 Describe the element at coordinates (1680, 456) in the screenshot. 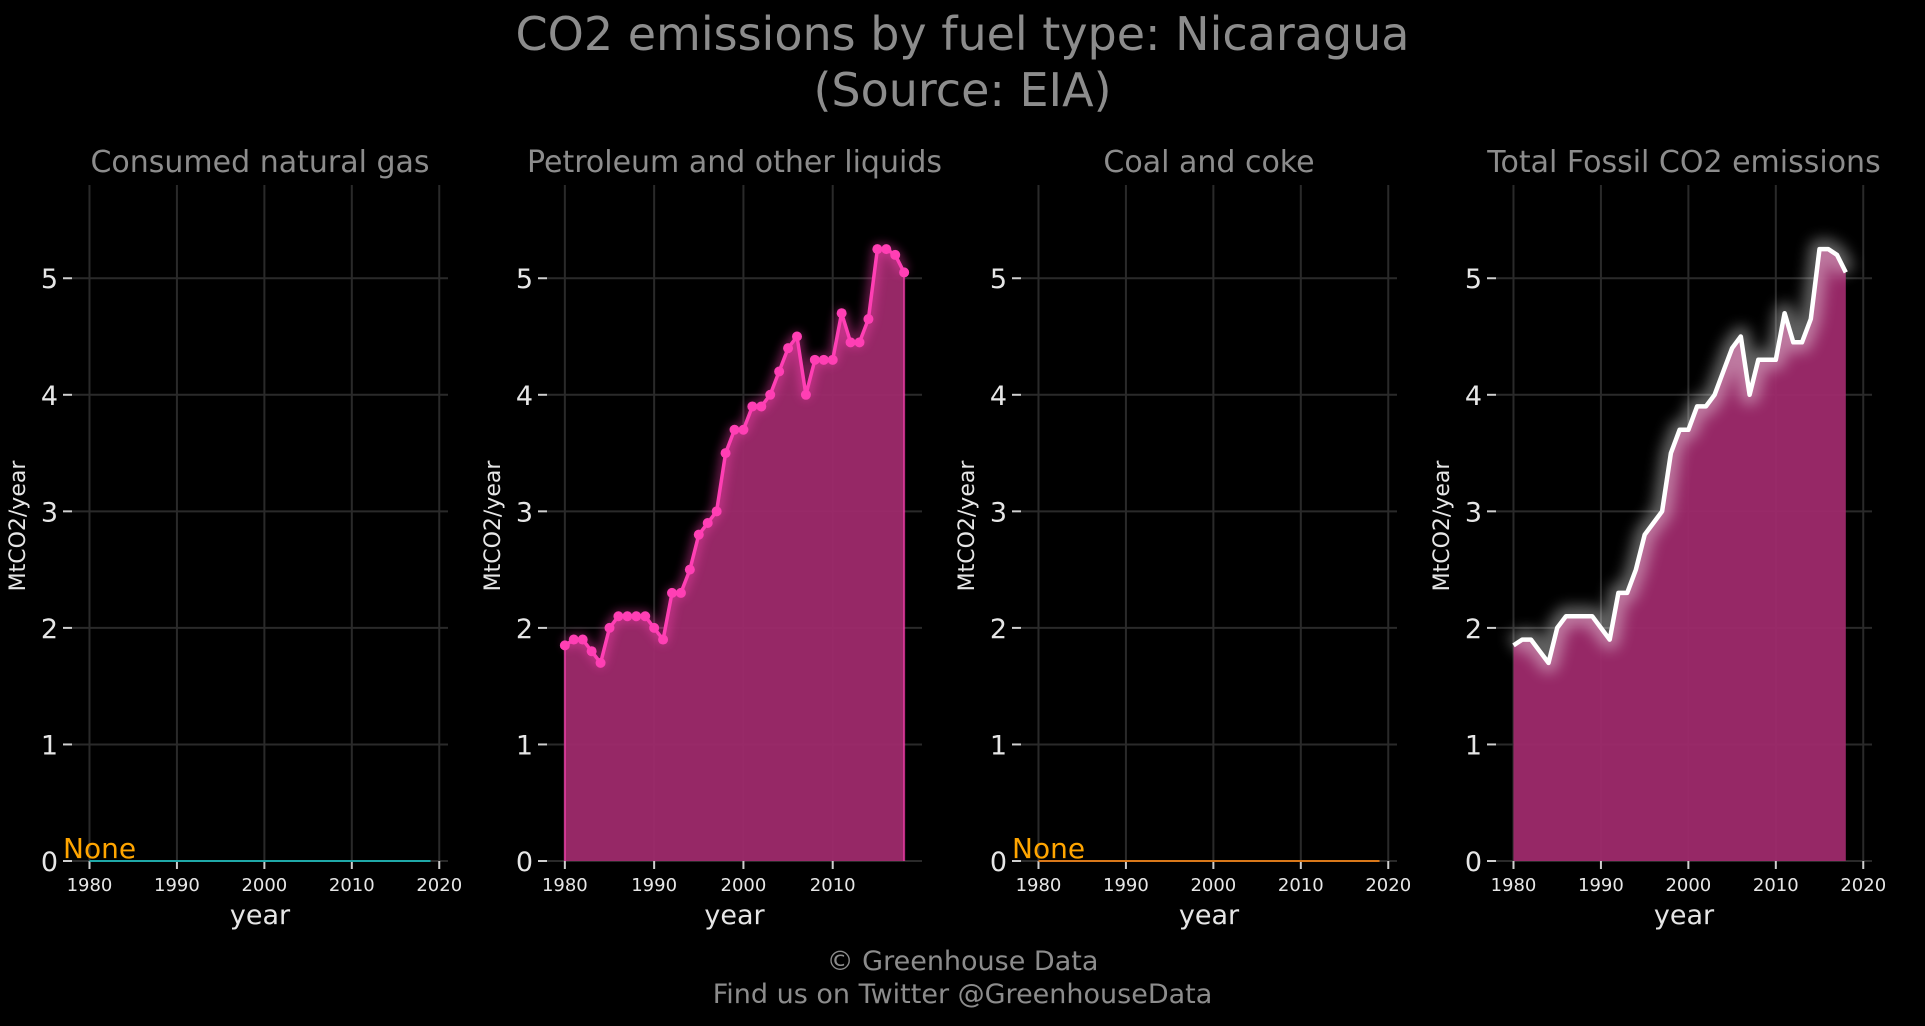

I see `series-line` at that location.